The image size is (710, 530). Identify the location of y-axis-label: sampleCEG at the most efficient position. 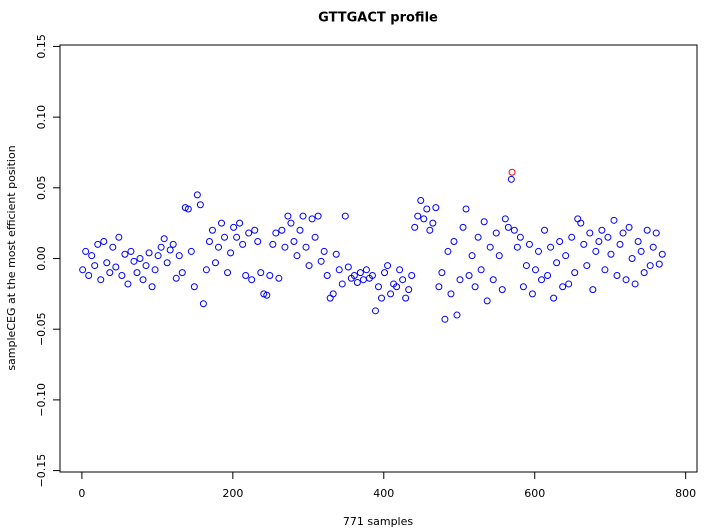
(11, 257).